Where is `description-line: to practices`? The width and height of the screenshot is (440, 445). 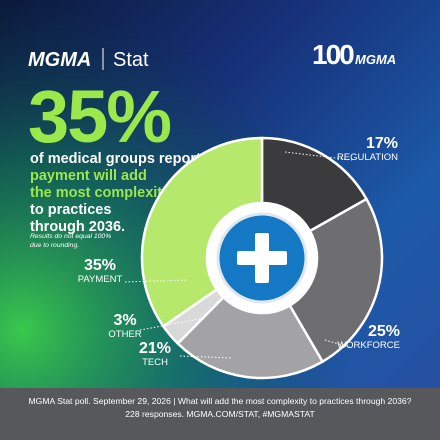 description-line: to practices is located at coordinates (70, 210).